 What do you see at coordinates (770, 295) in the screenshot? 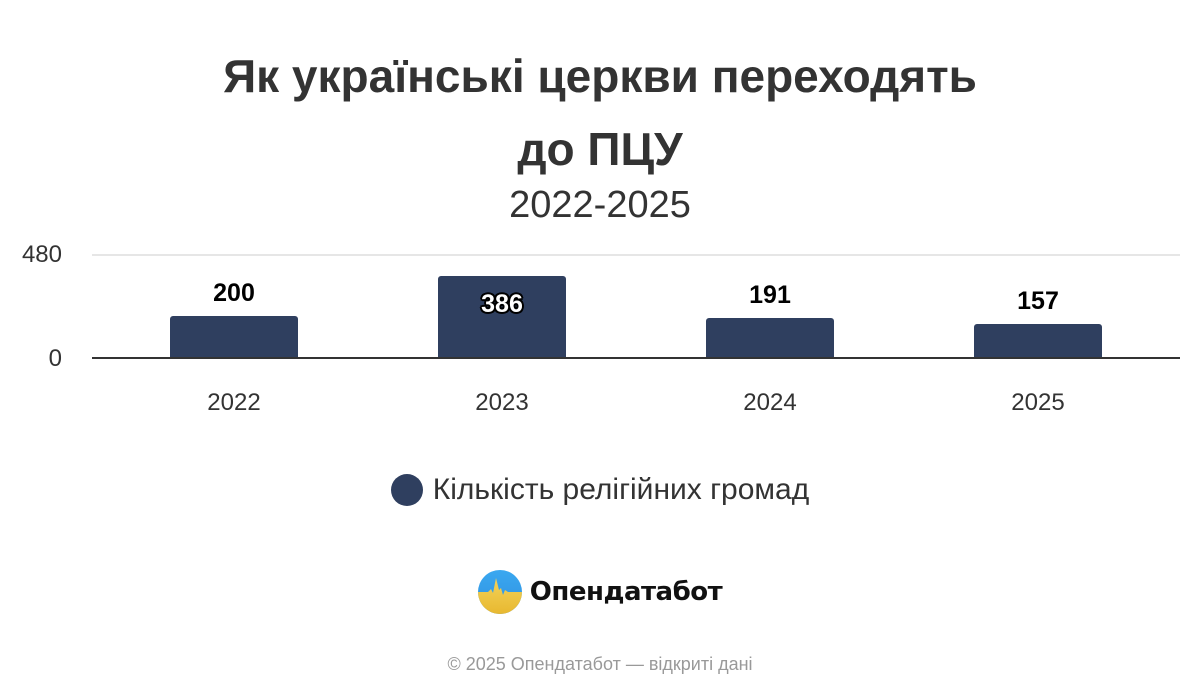
I see `bar-label-2024: 191` at bounding box center [770, 295].